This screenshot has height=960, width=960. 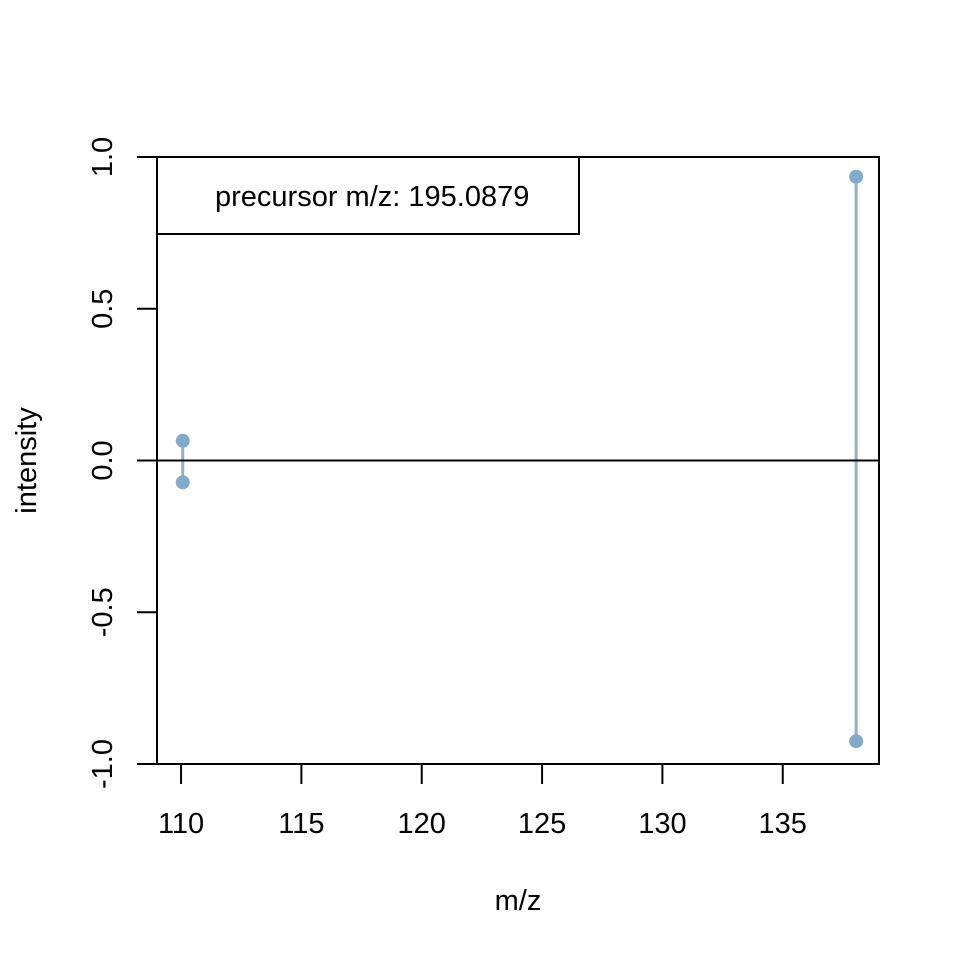 I want to click on y-tick-label-3: 0.5, so click(x=103, y=309).